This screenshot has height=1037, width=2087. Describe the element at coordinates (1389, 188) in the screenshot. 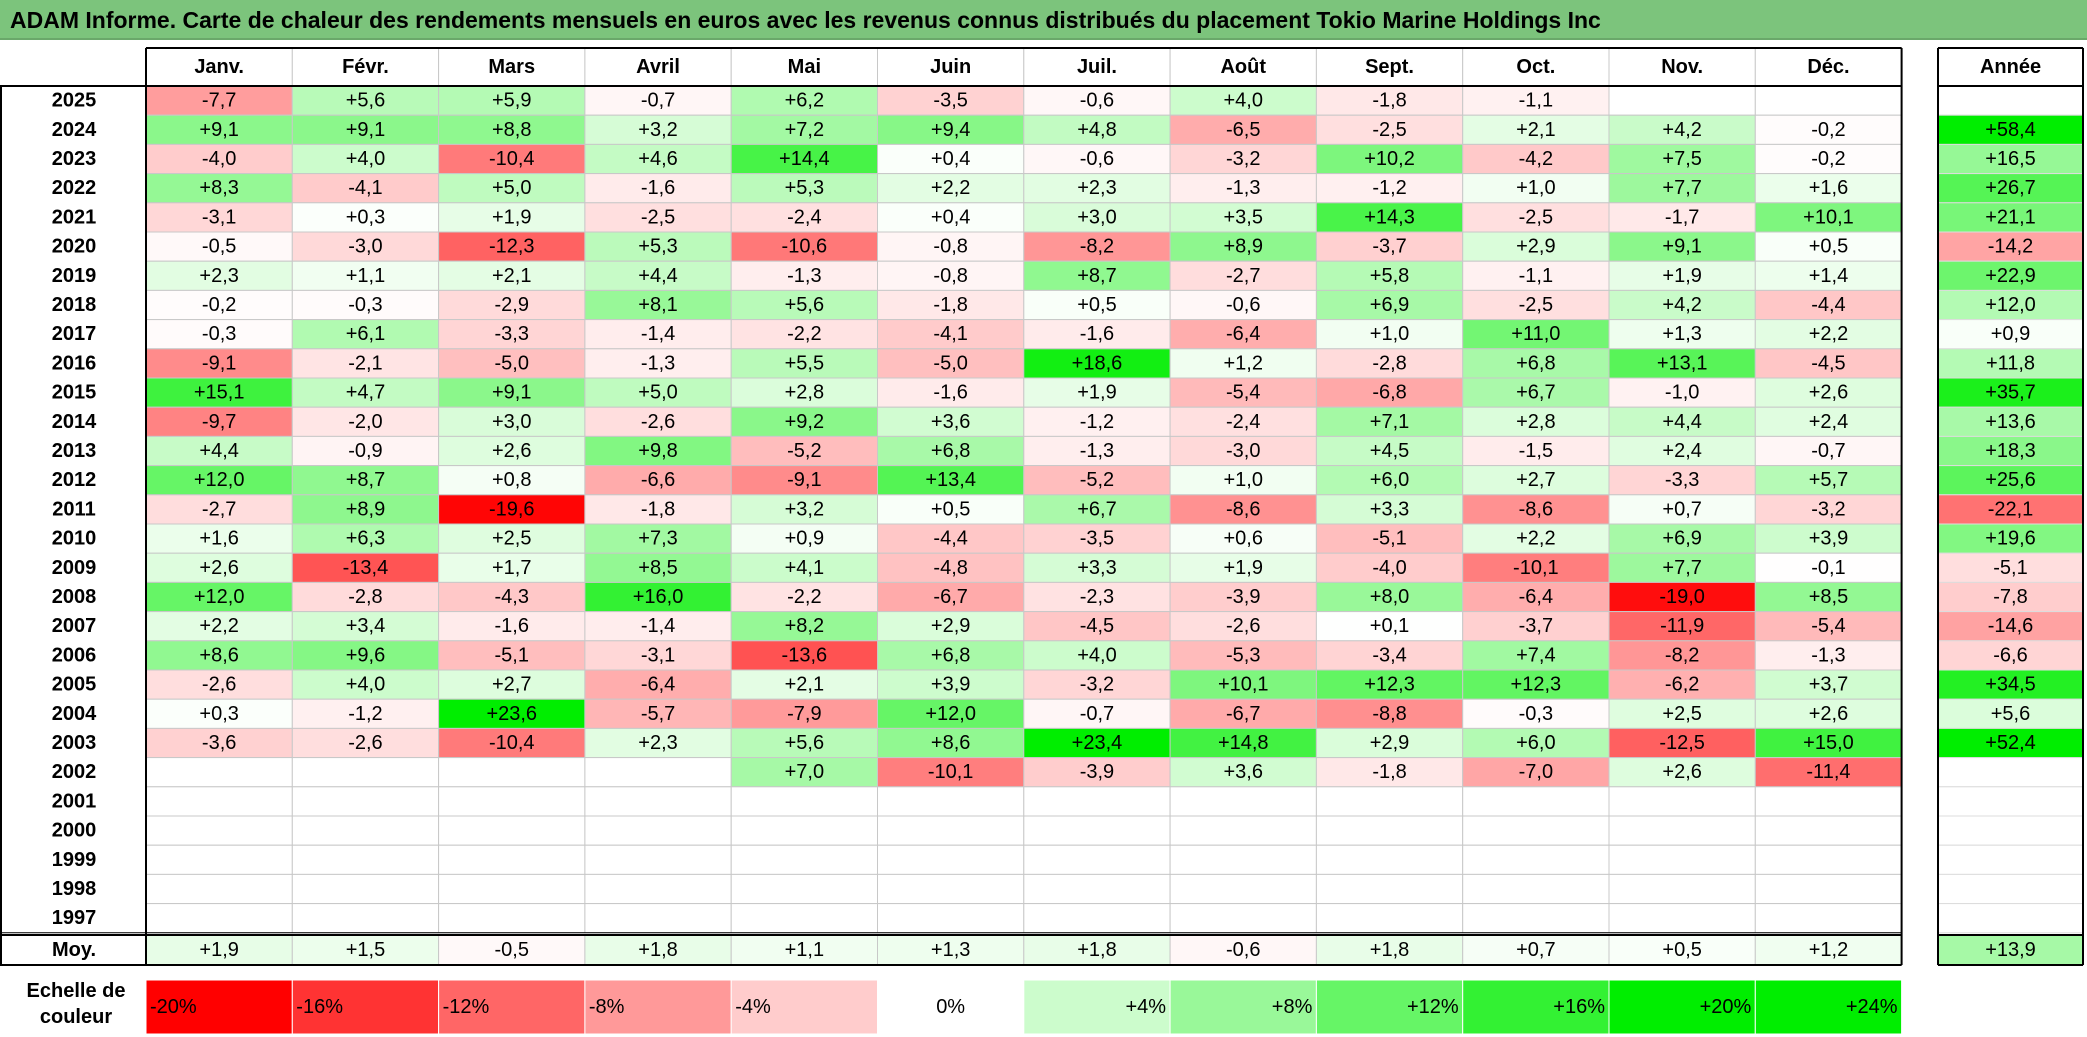

I see `heatmap-cell-value: -1,2` at that location.